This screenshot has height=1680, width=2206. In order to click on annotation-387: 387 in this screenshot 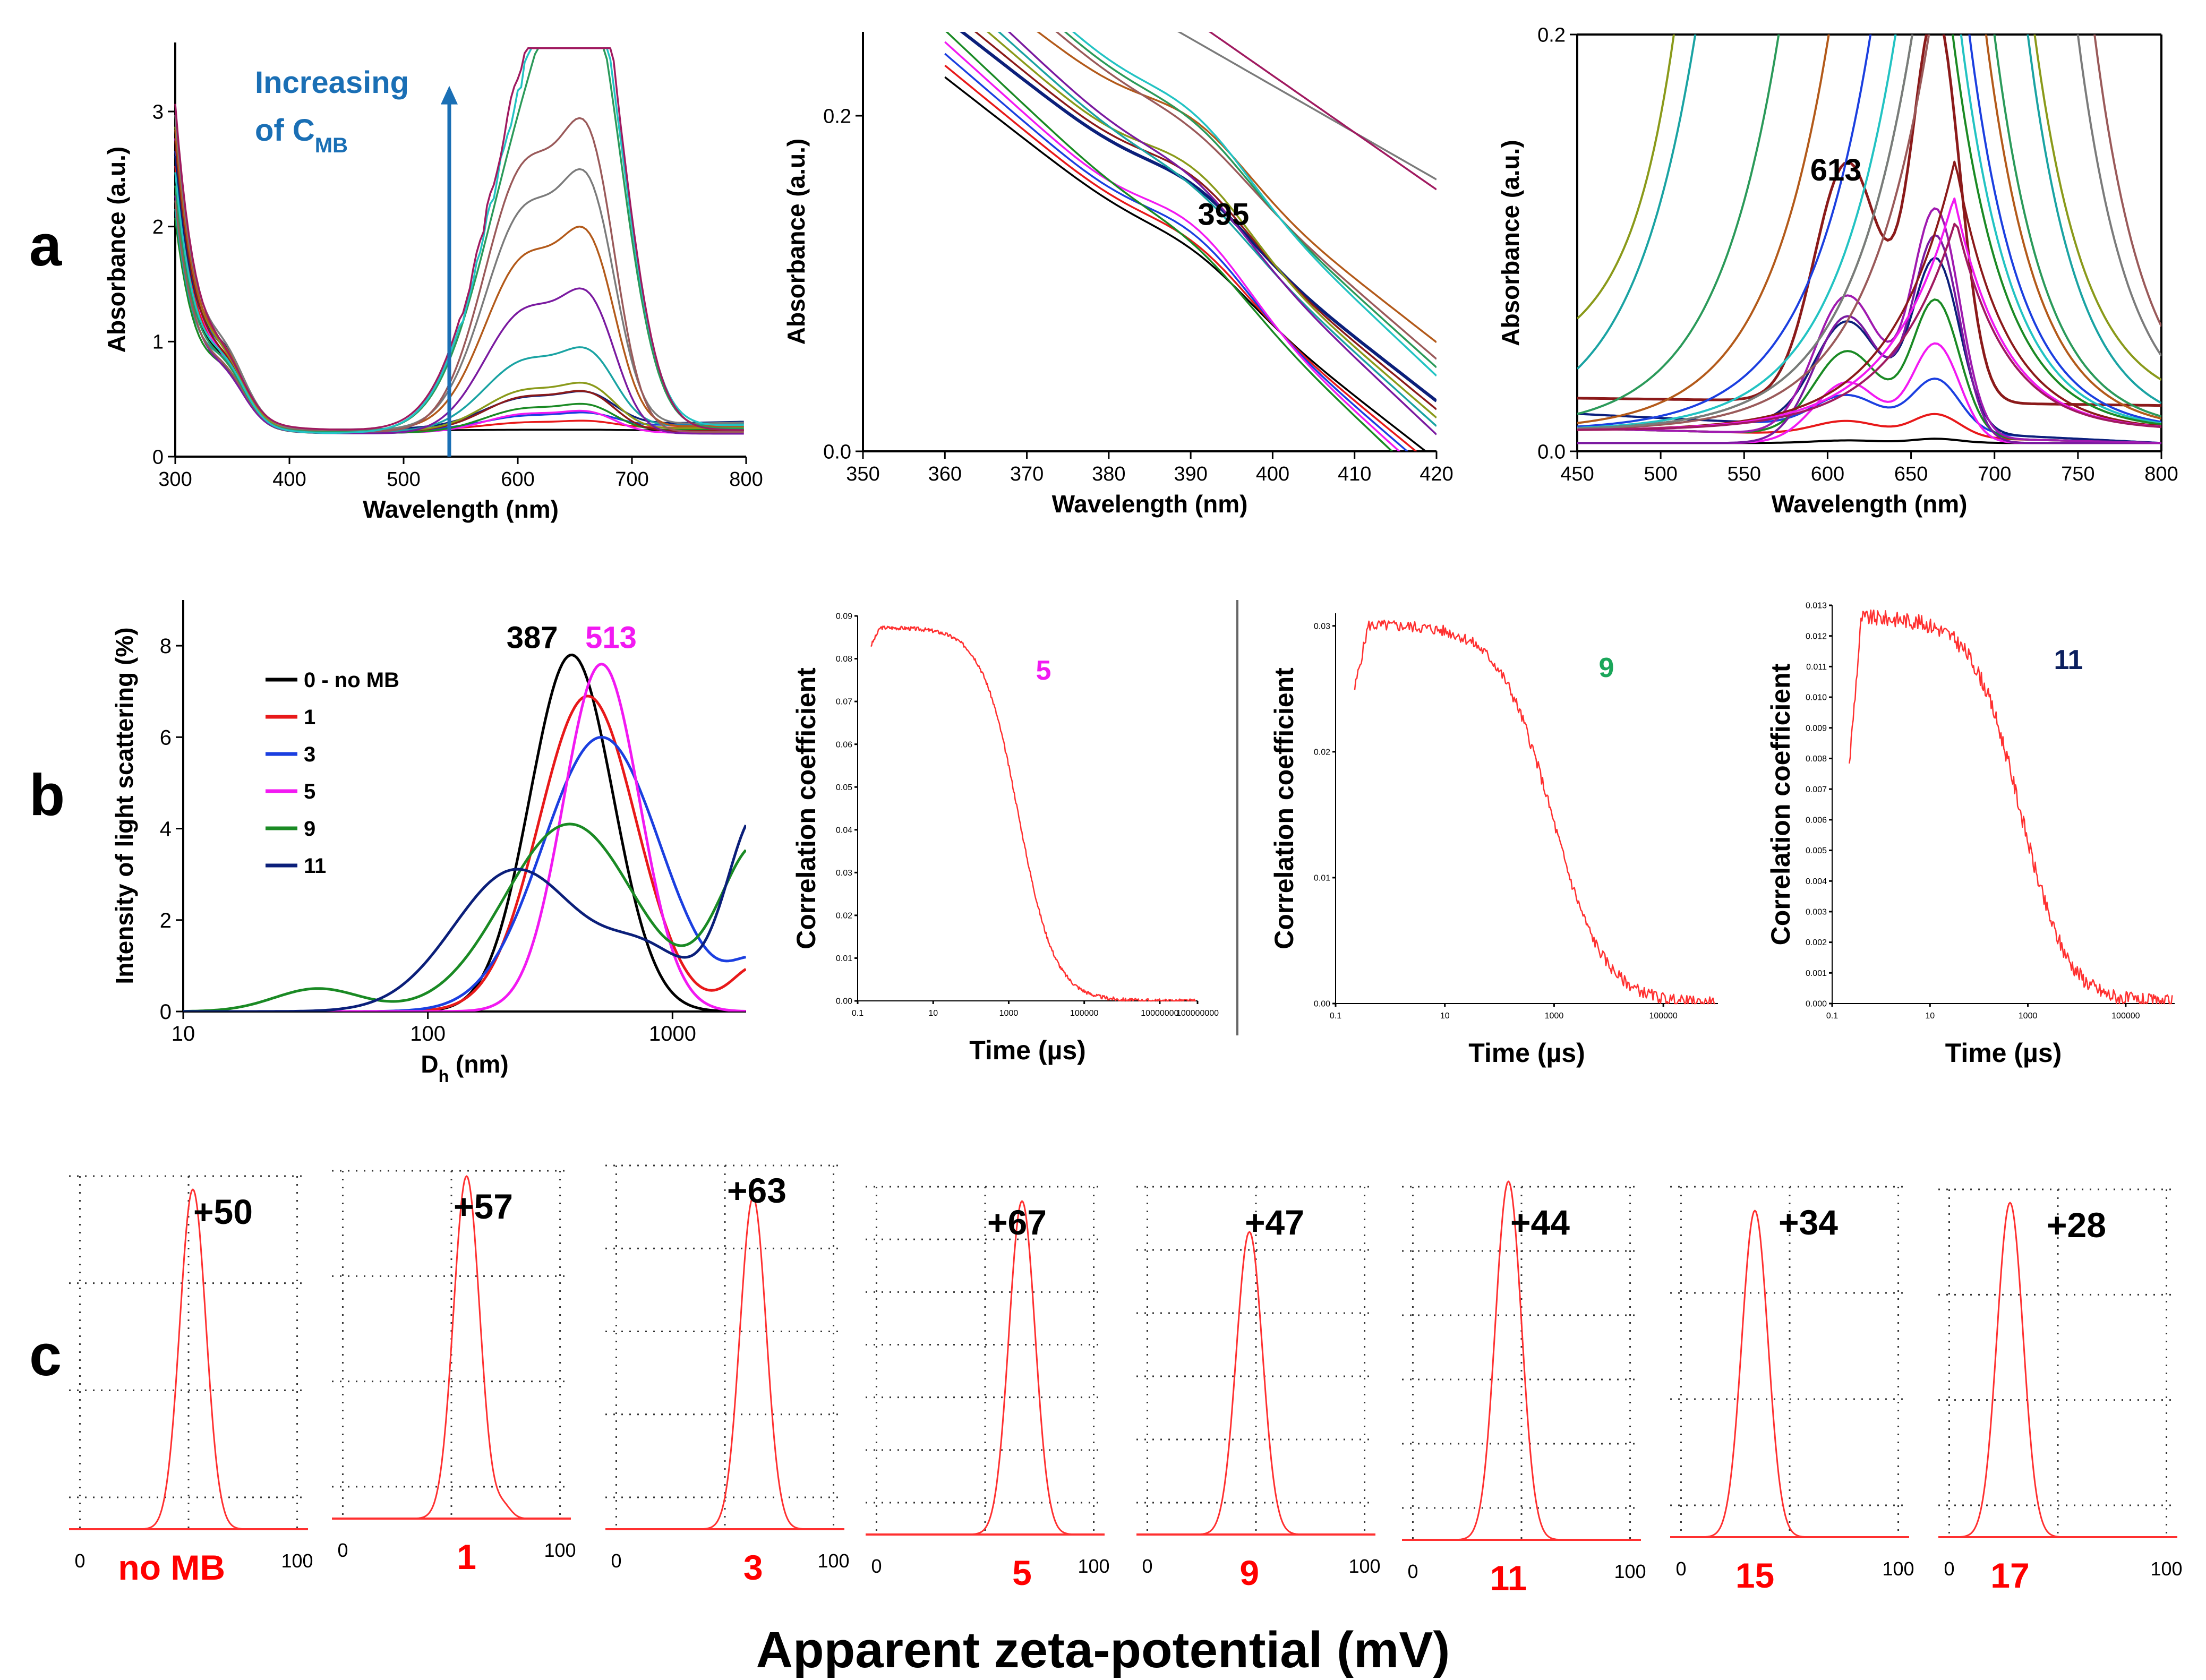, I will do `click(533, 638)`.